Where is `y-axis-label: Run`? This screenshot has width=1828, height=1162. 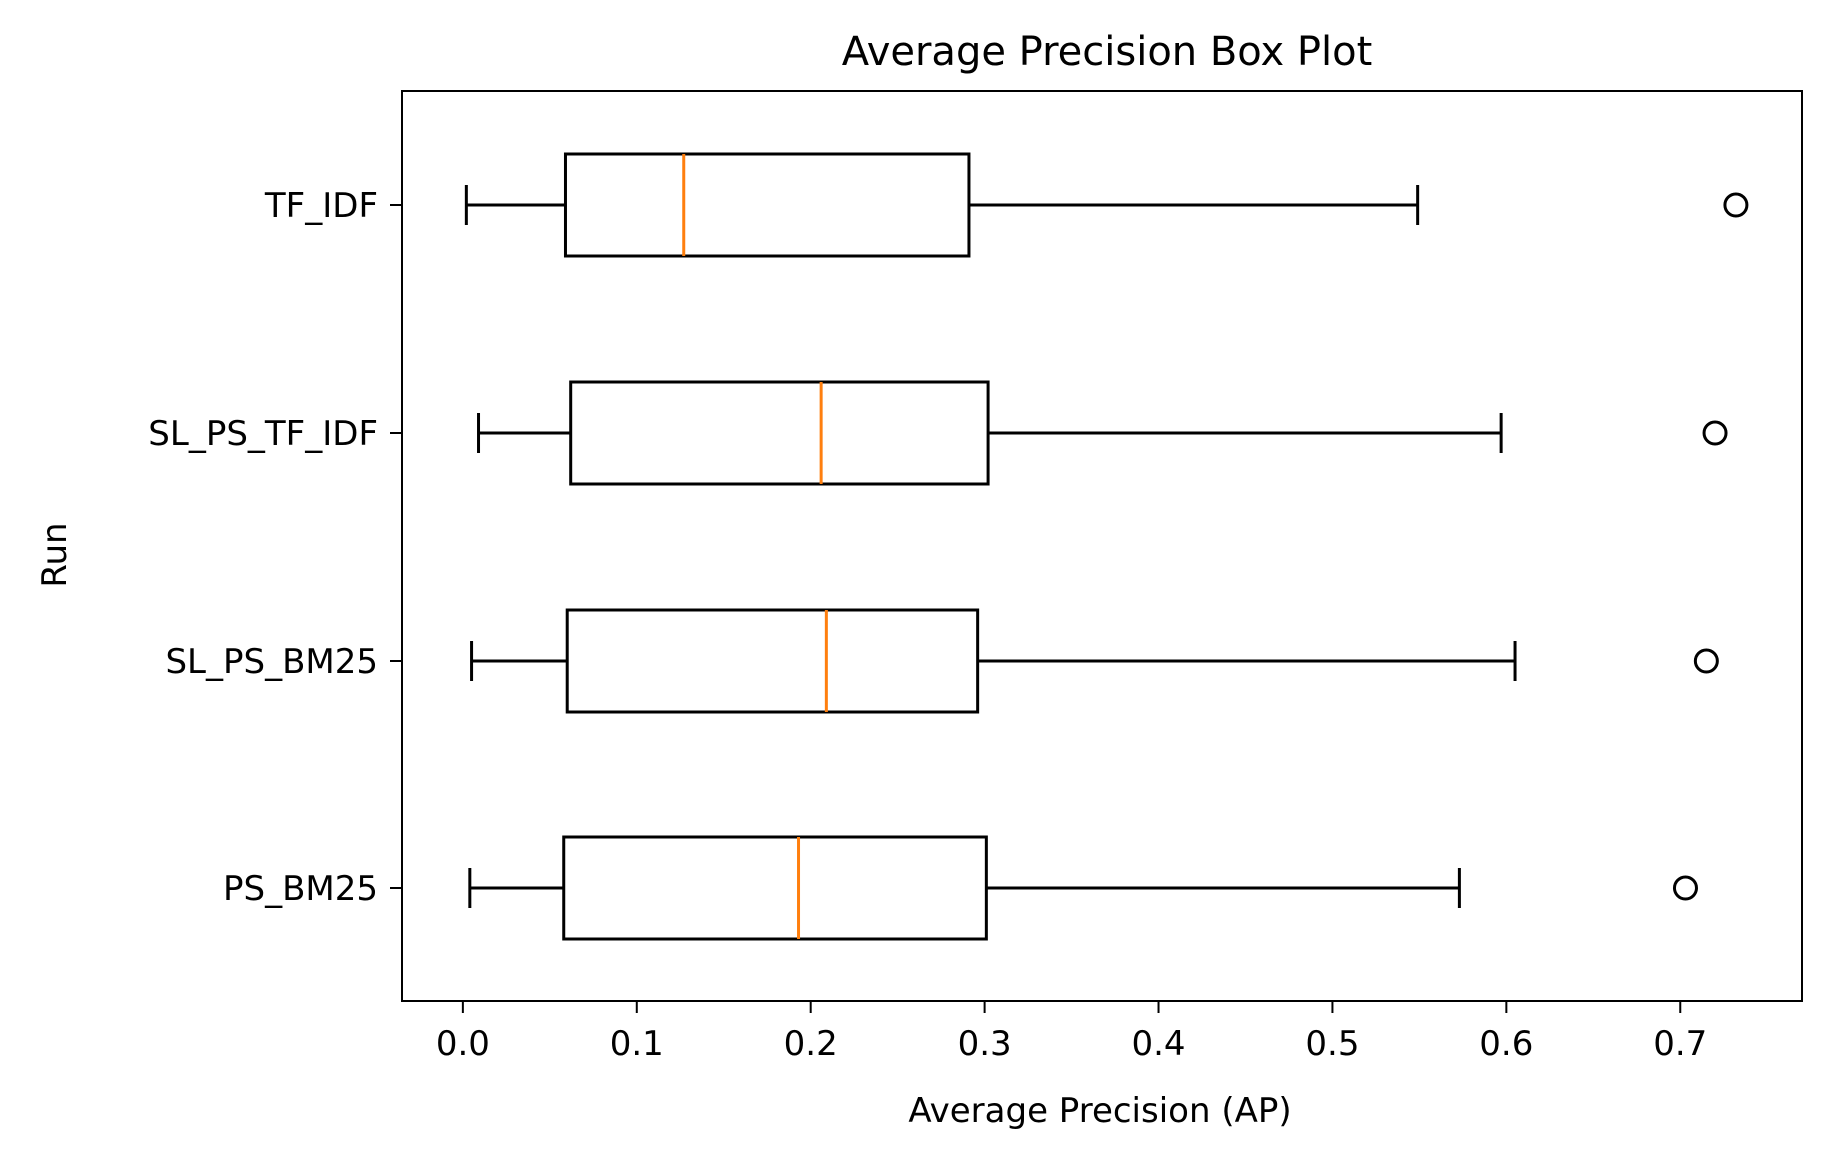 y-axis-label: Run is located at coordinates (55, 554).